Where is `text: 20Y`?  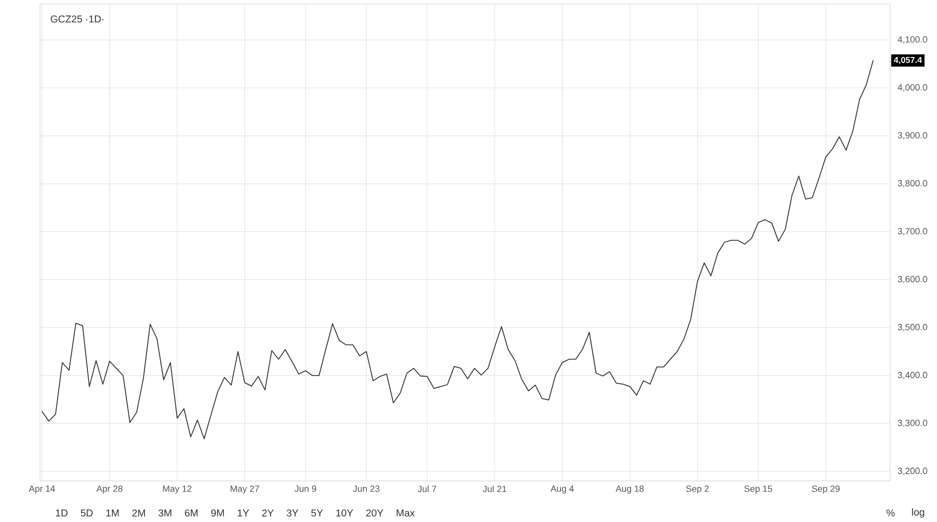 text: 20Y is located at coordinates (375, 513).